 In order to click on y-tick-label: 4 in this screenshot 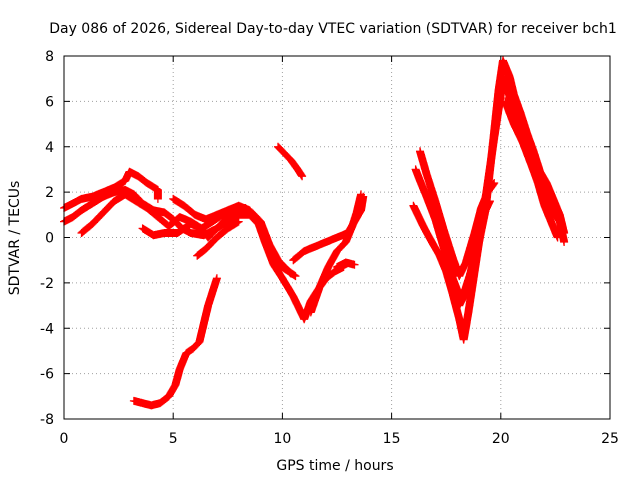, I will do `click(49, 148)`.